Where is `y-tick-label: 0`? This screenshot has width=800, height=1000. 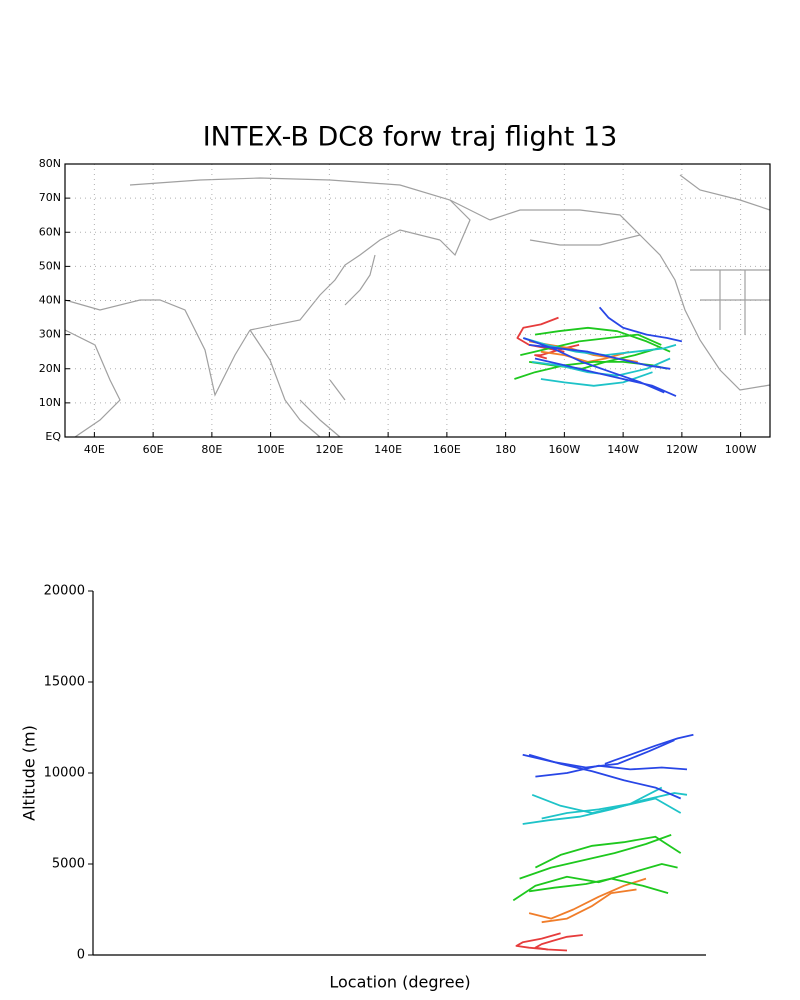 y-tick-label: 0 is located at coordinates (81, 955).